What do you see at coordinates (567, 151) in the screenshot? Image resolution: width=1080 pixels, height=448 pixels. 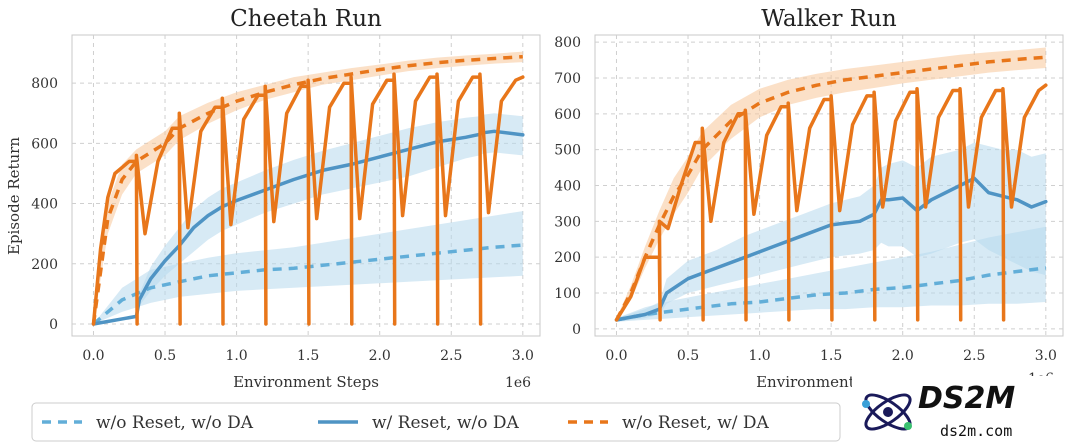 I see `y-tick-label: 500` at bounding box center [567, 151].